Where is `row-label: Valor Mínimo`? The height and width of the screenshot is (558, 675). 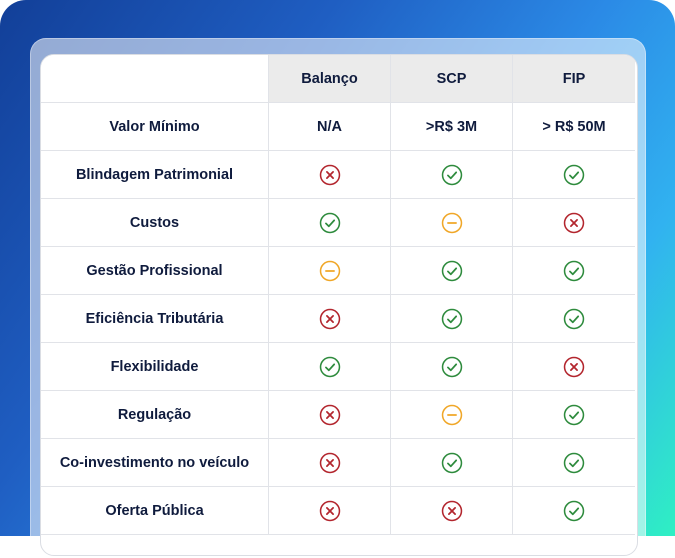
row-label: Valor Mínimo is located at coordinates (155, 127).